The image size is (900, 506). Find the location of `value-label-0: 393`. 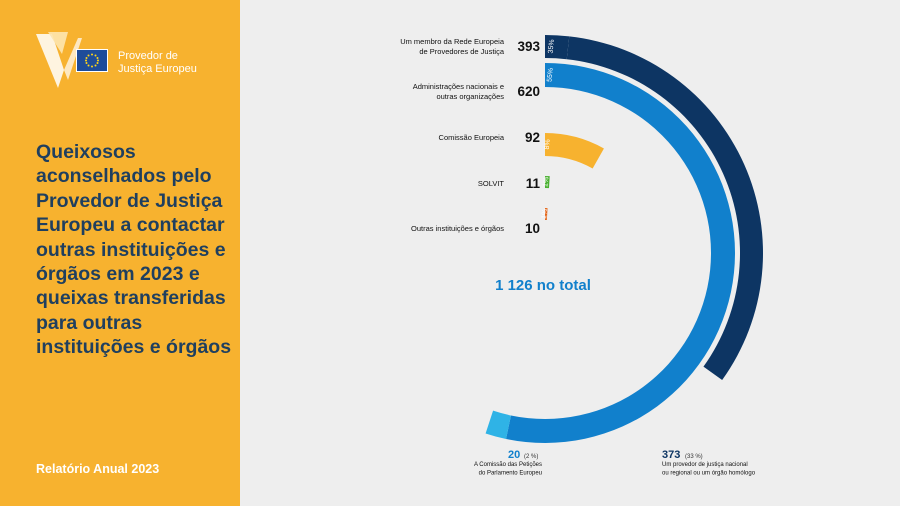

value-label-0: 393 is located at coordinates (528, 46).